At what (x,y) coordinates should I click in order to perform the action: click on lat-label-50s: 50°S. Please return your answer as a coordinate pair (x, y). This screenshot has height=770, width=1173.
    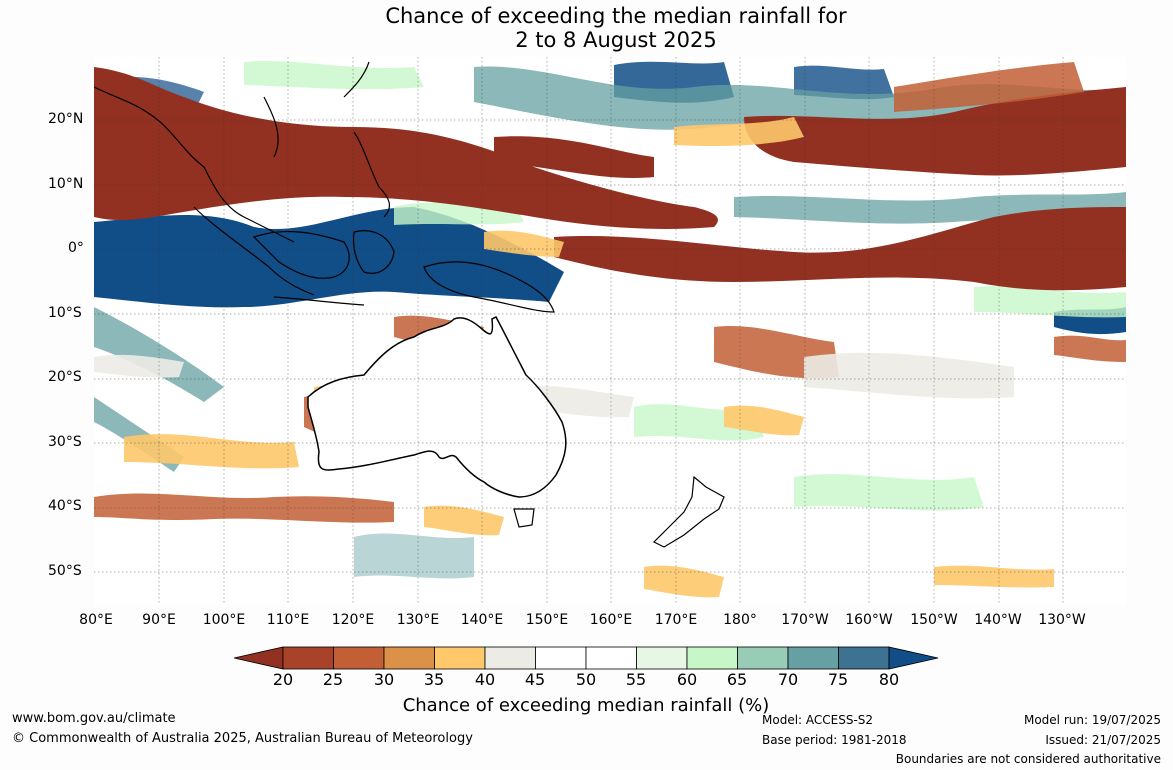
    Looking at the image, I should click on (65, 571).